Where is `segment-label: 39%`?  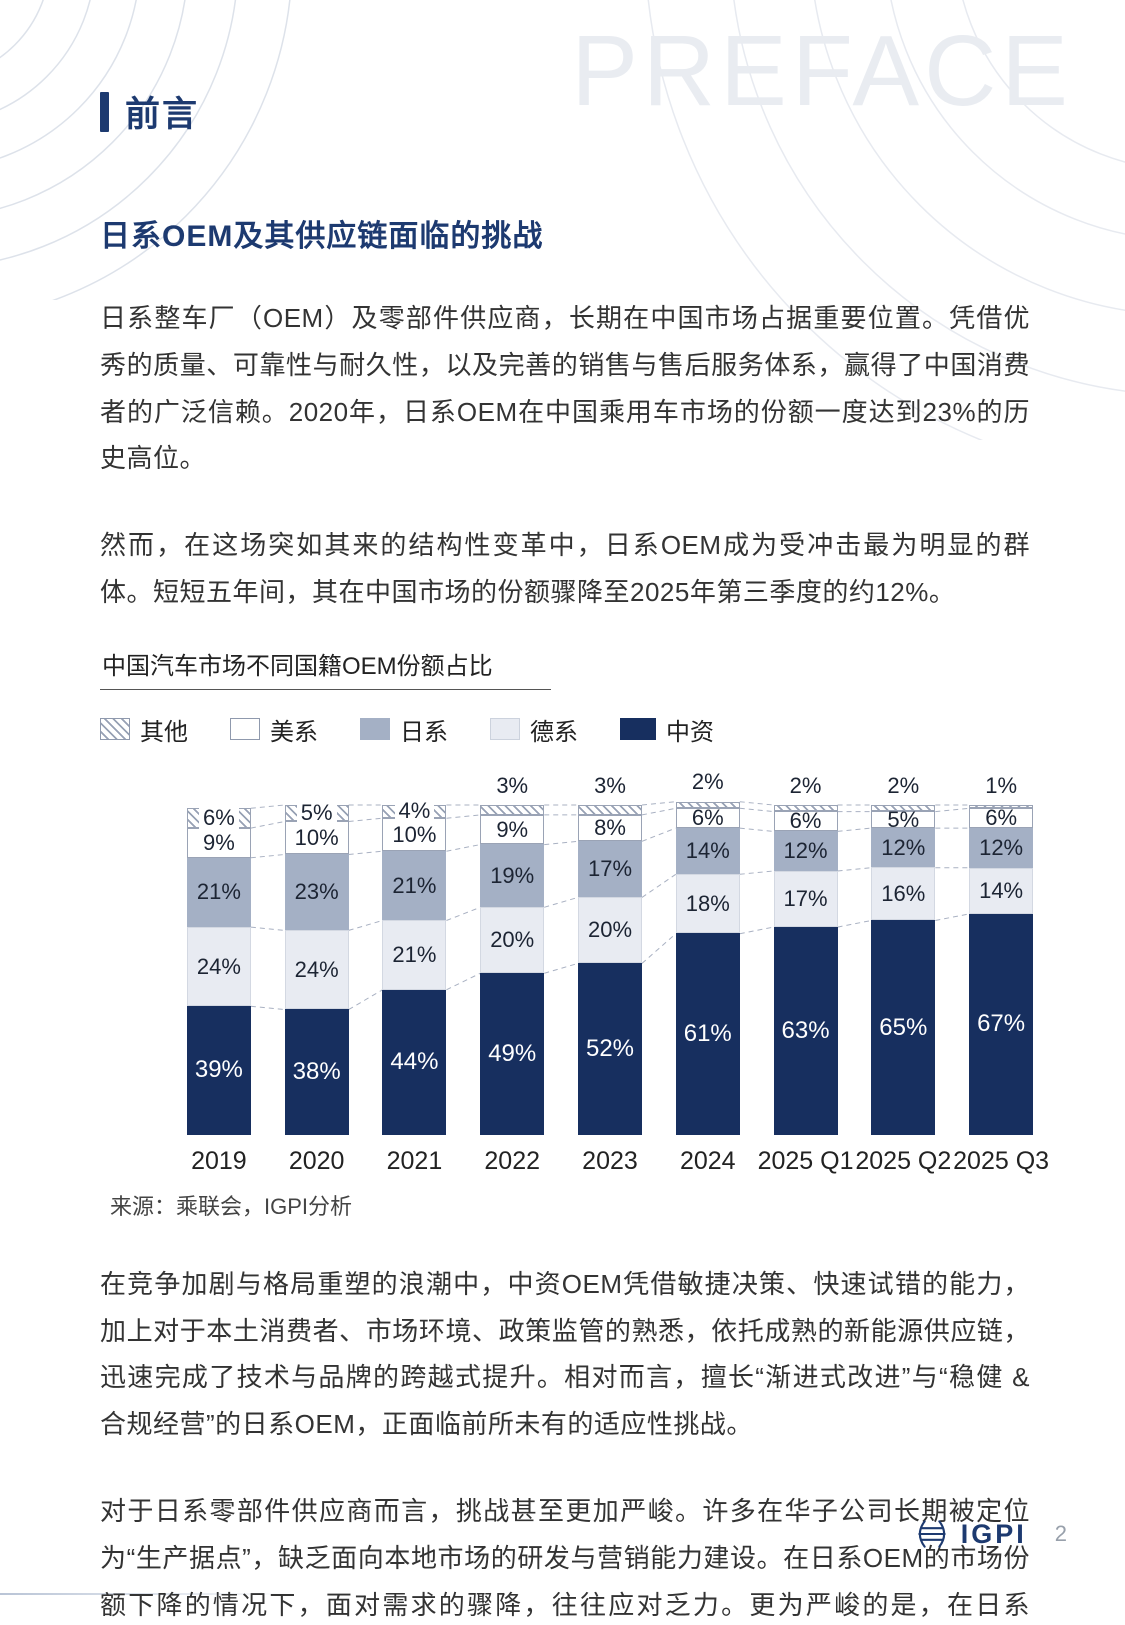 segment-label: 39% is located at coordinates (218, 1070).